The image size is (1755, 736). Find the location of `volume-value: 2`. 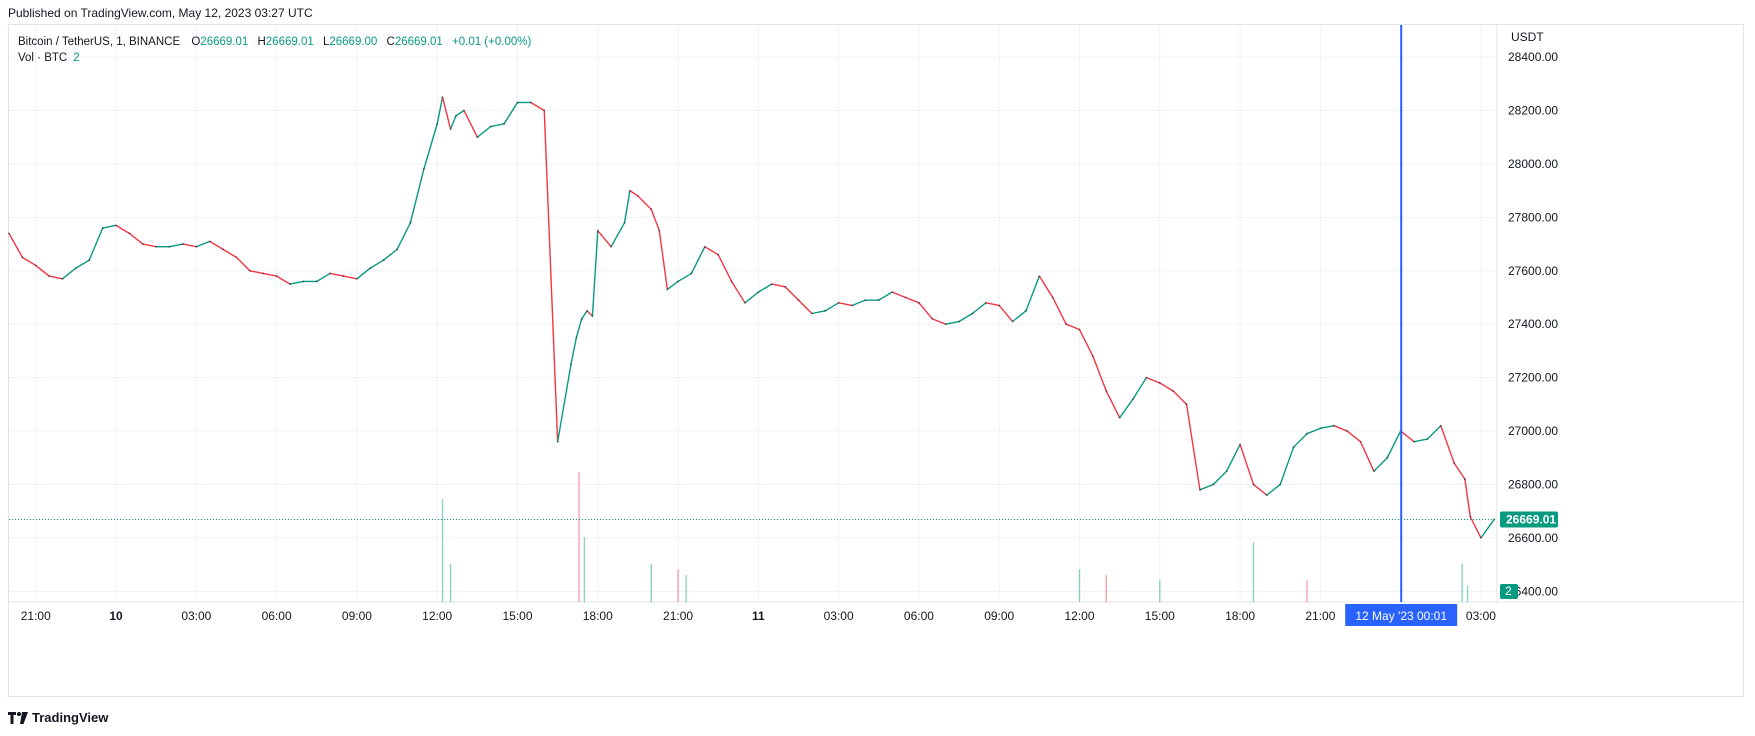

volume-value: 2 is located at coordinates (76, 58).